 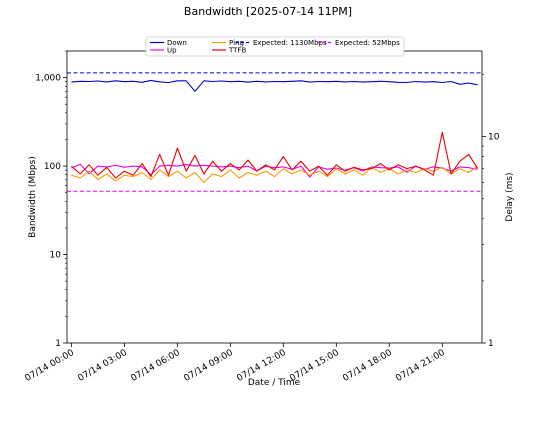 I want to click on legend-label: Expected: 52Mbps, so click(x=367, y=43).